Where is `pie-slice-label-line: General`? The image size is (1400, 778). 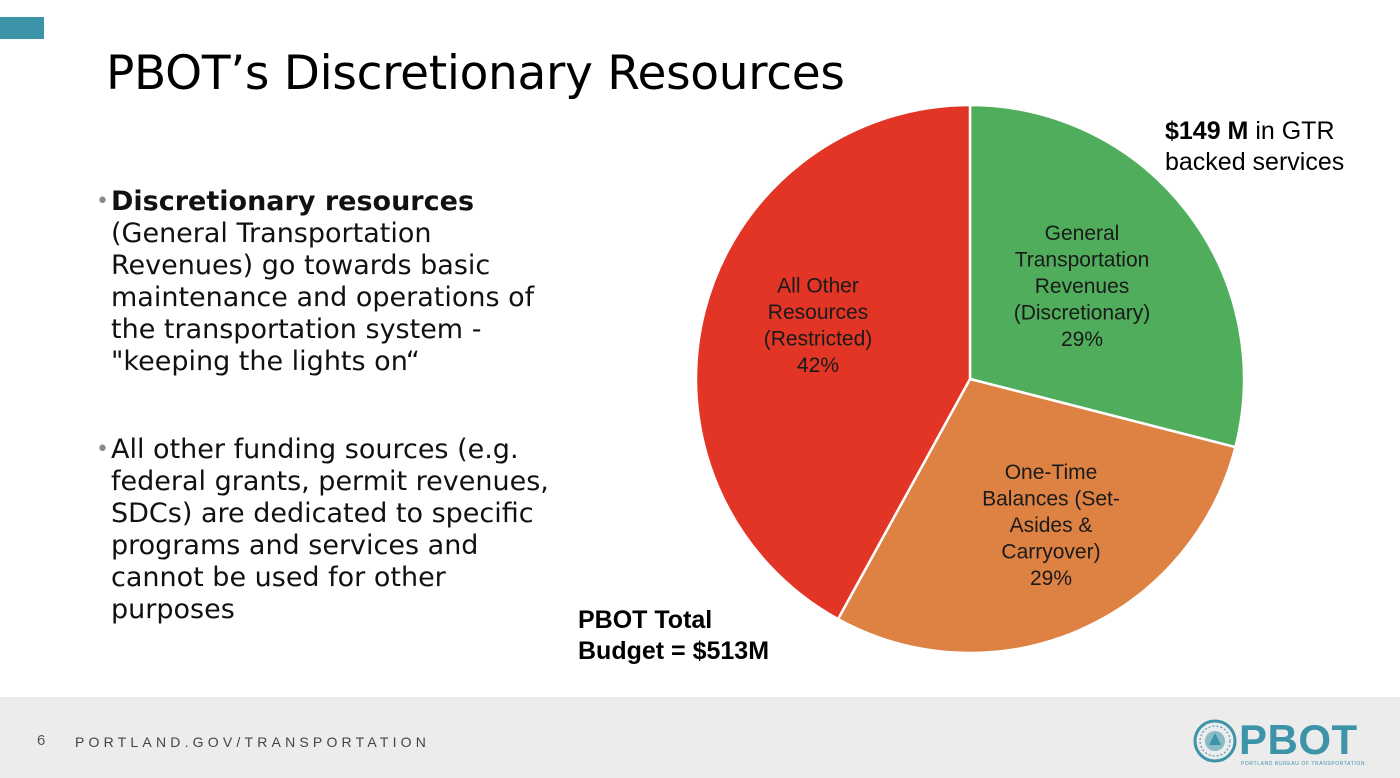 pie-slice-label-line: General is located at coordinates (1082, 233).